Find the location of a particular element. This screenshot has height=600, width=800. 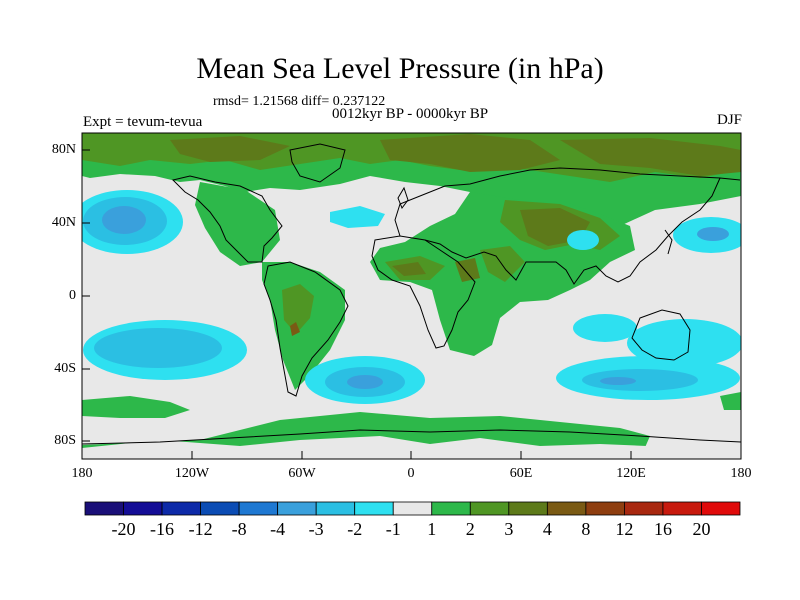

coast-japan is located at coordinates (668, 242).